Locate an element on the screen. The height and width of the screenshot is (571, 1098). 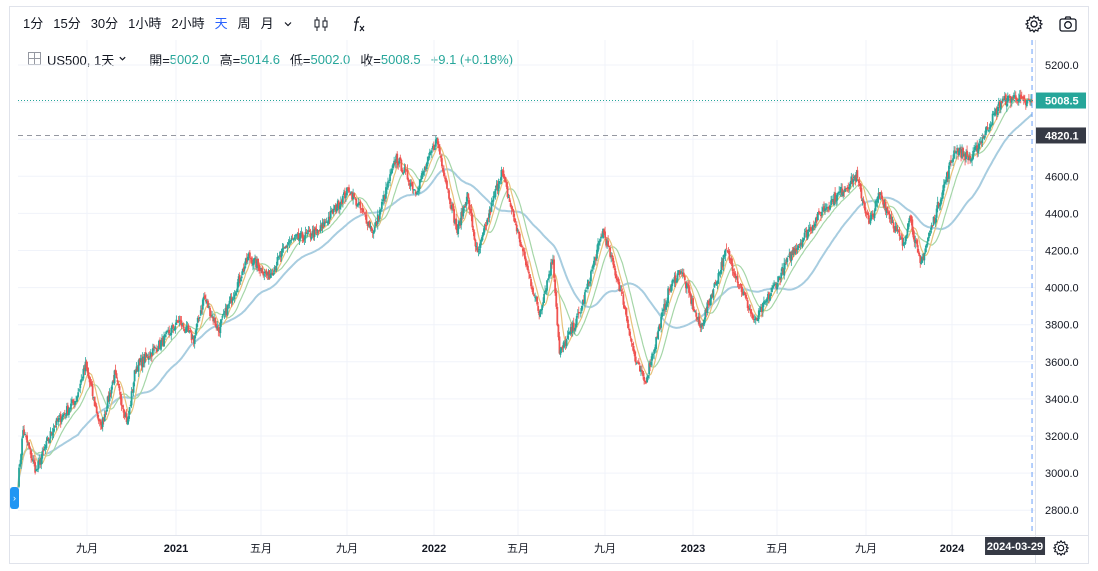
y-tick-label: 3000.0 is located at coordinates (1062, 474).